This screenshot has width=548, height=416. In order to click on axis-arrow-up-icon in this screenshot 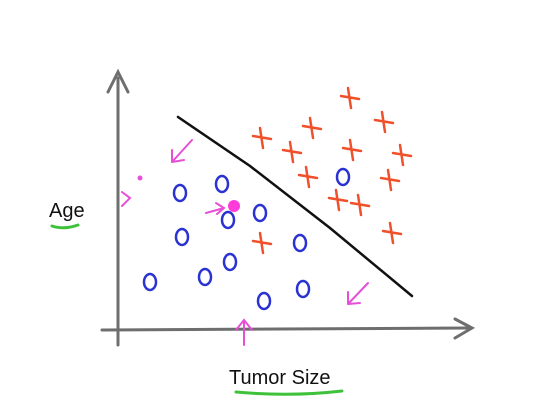, I will do `click(118, 81)`.